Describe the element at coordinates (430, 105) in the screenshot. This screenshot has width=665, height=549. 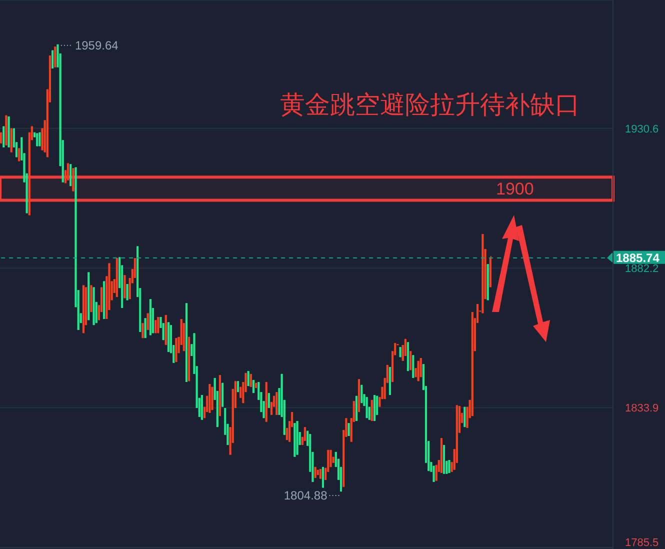
I see `text: 黄金跳空避险拉升待补缺口` at that location.